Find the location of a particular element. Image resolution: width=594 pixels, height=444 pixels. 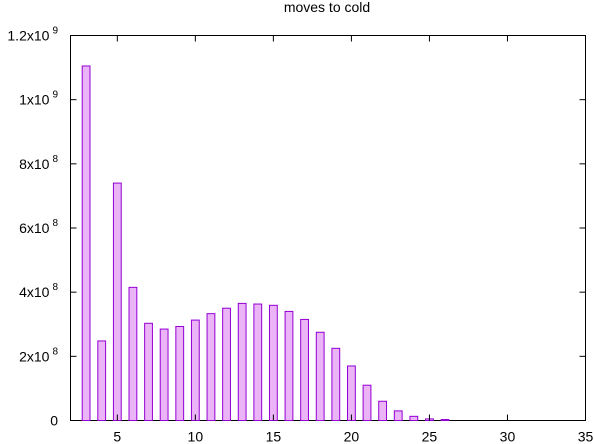

y-tick-label: 1x10 9 is located at coordinates (38, 99).